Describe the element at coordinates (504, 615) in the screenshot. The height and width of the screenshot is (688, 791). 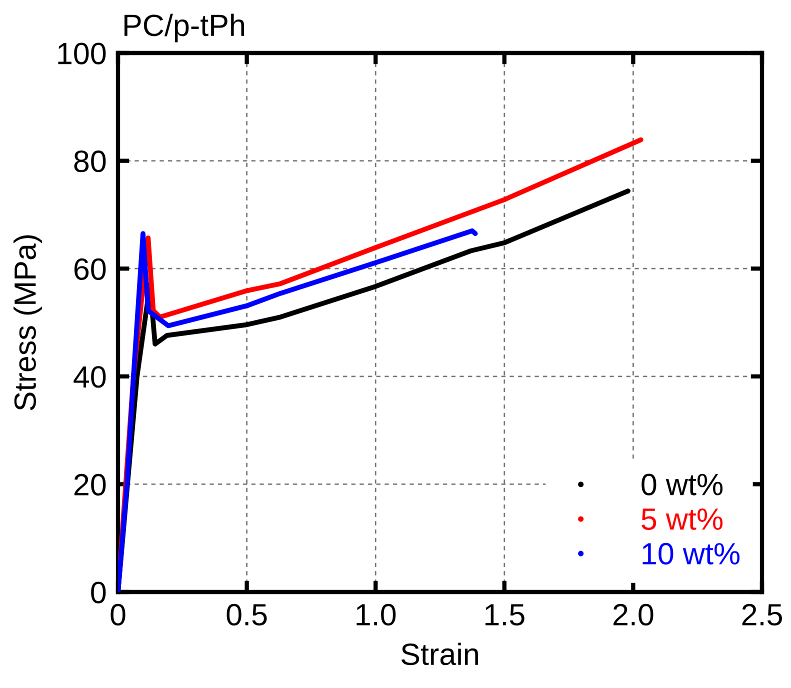
I see `x-tick-label: 1.5` at that location.